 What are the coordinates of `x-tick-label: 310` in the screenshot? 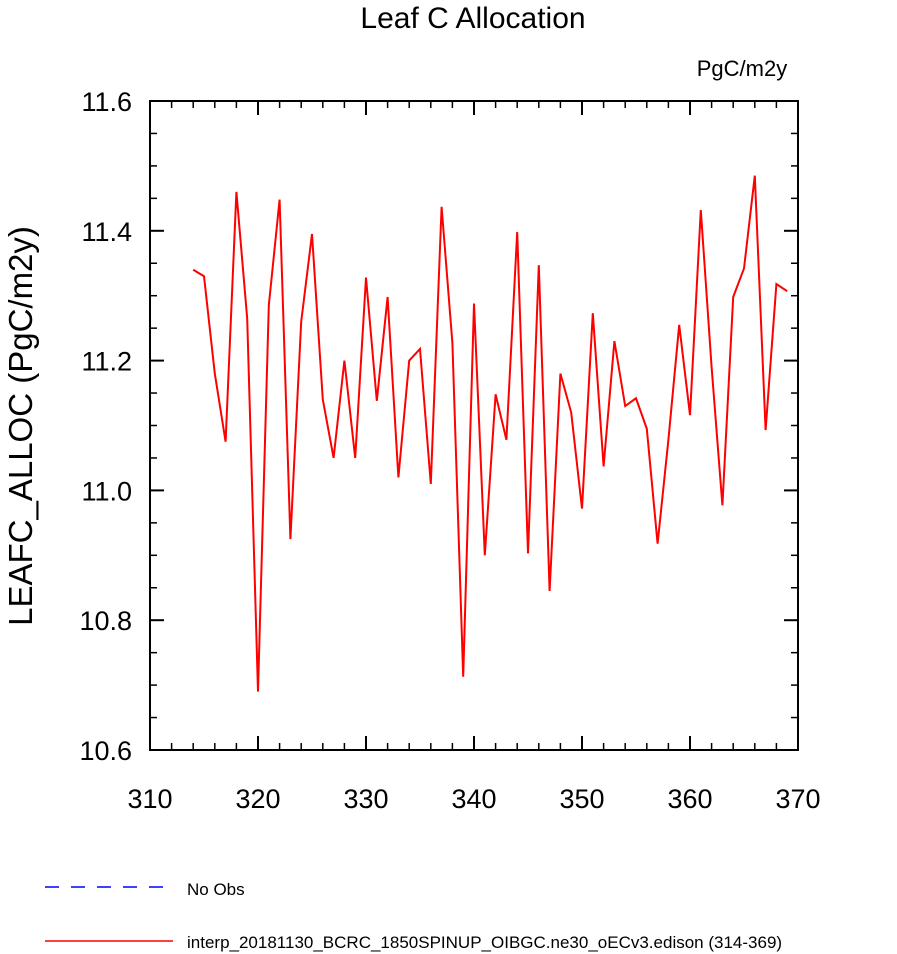 It's located at (149, 799).